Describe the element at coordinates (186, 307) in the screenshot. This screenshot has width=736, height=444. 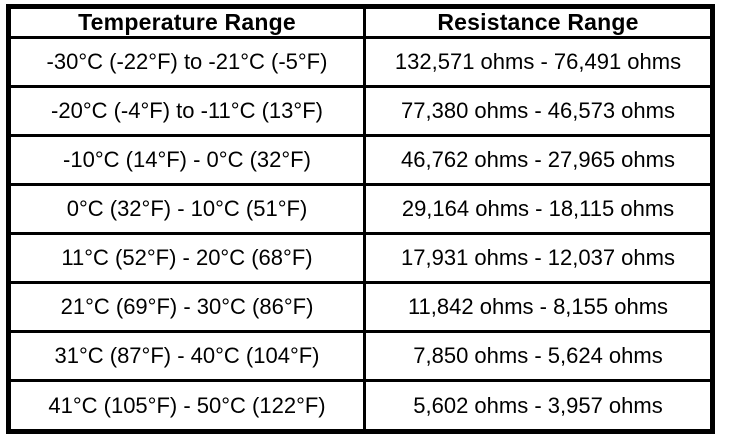
I see `temperature-cell: 21°C (69°F) - 30°C (86°F)` at that location.